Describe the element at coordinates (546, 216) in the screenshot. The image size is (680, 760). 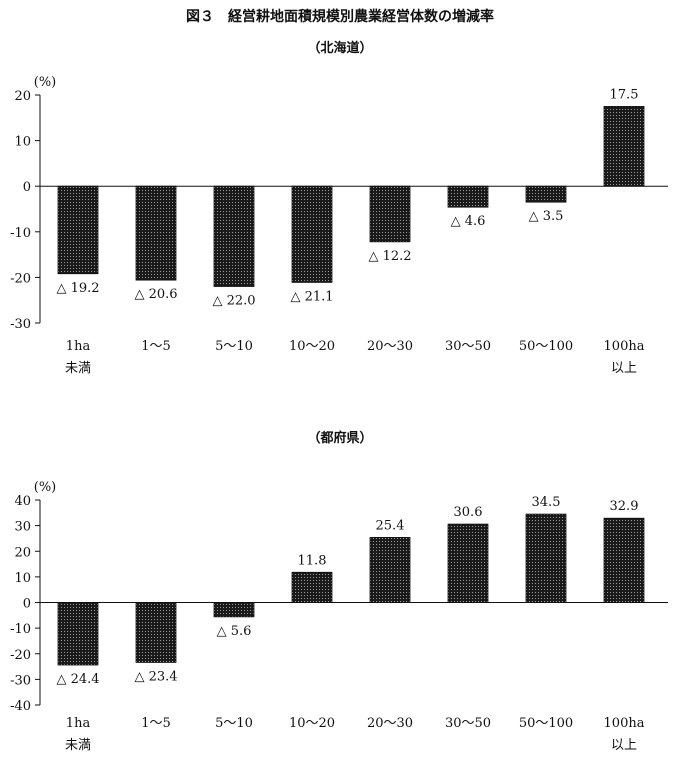
I see `value-label: △ 3.5` at that location.